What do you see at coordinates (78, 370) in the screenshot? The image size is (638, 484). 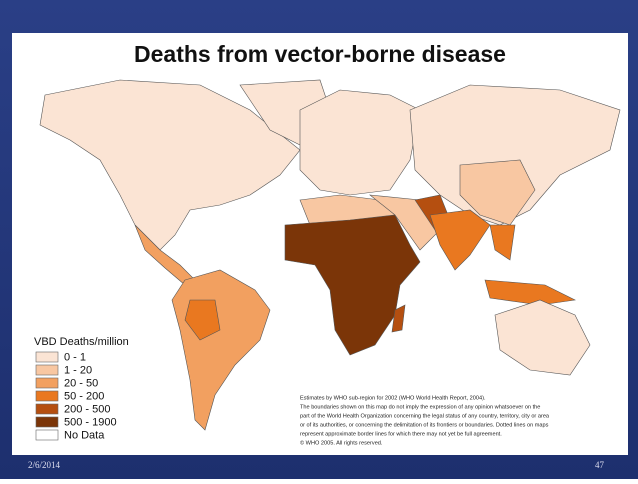 I see `legend-label: 1 - 20` at bounding box center [78, 370].